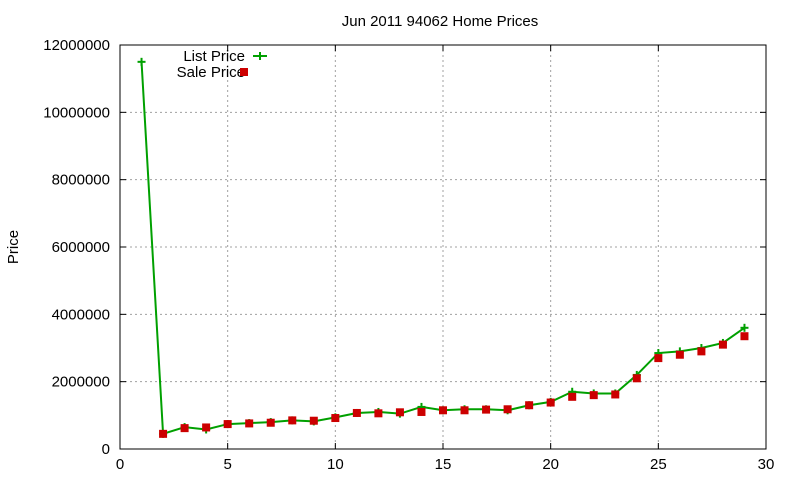  Describe the element at coordinates (106, 449) in the screenshot. I see `y-tick-label-0: 0` at that location.